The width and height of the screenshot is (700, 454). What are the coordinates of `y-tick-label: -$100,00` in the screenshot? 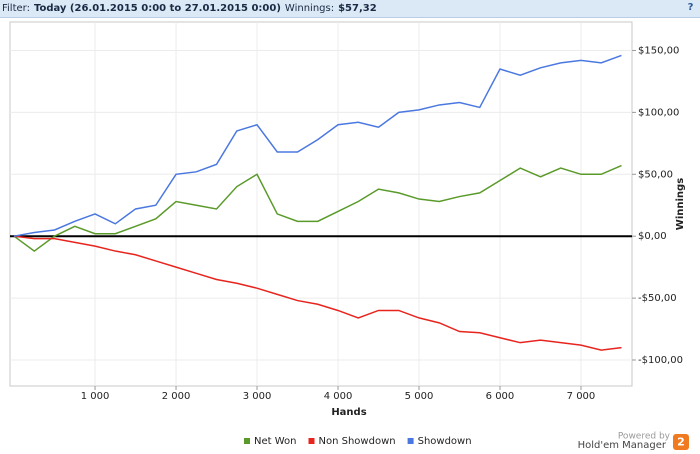 It's located at (660, 360).